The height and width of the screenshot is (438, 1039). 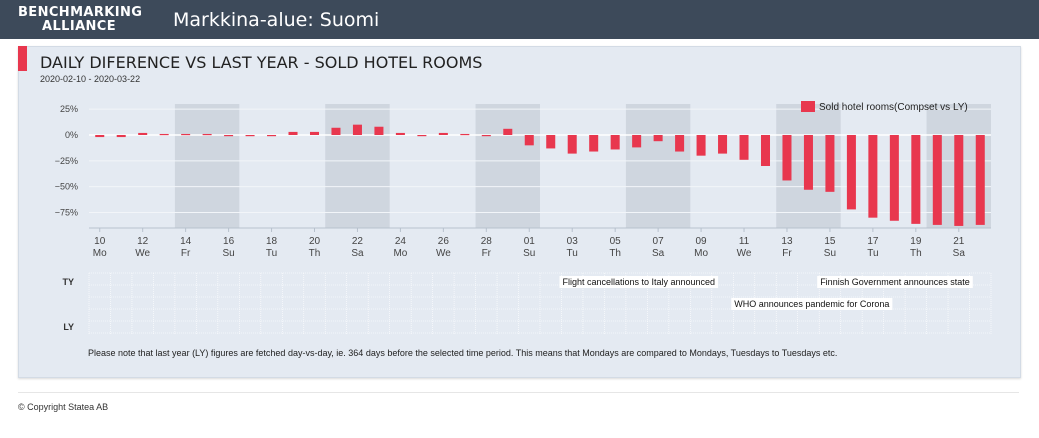 I want to click on x-tick-day: 07, so click(x=659, y=241).